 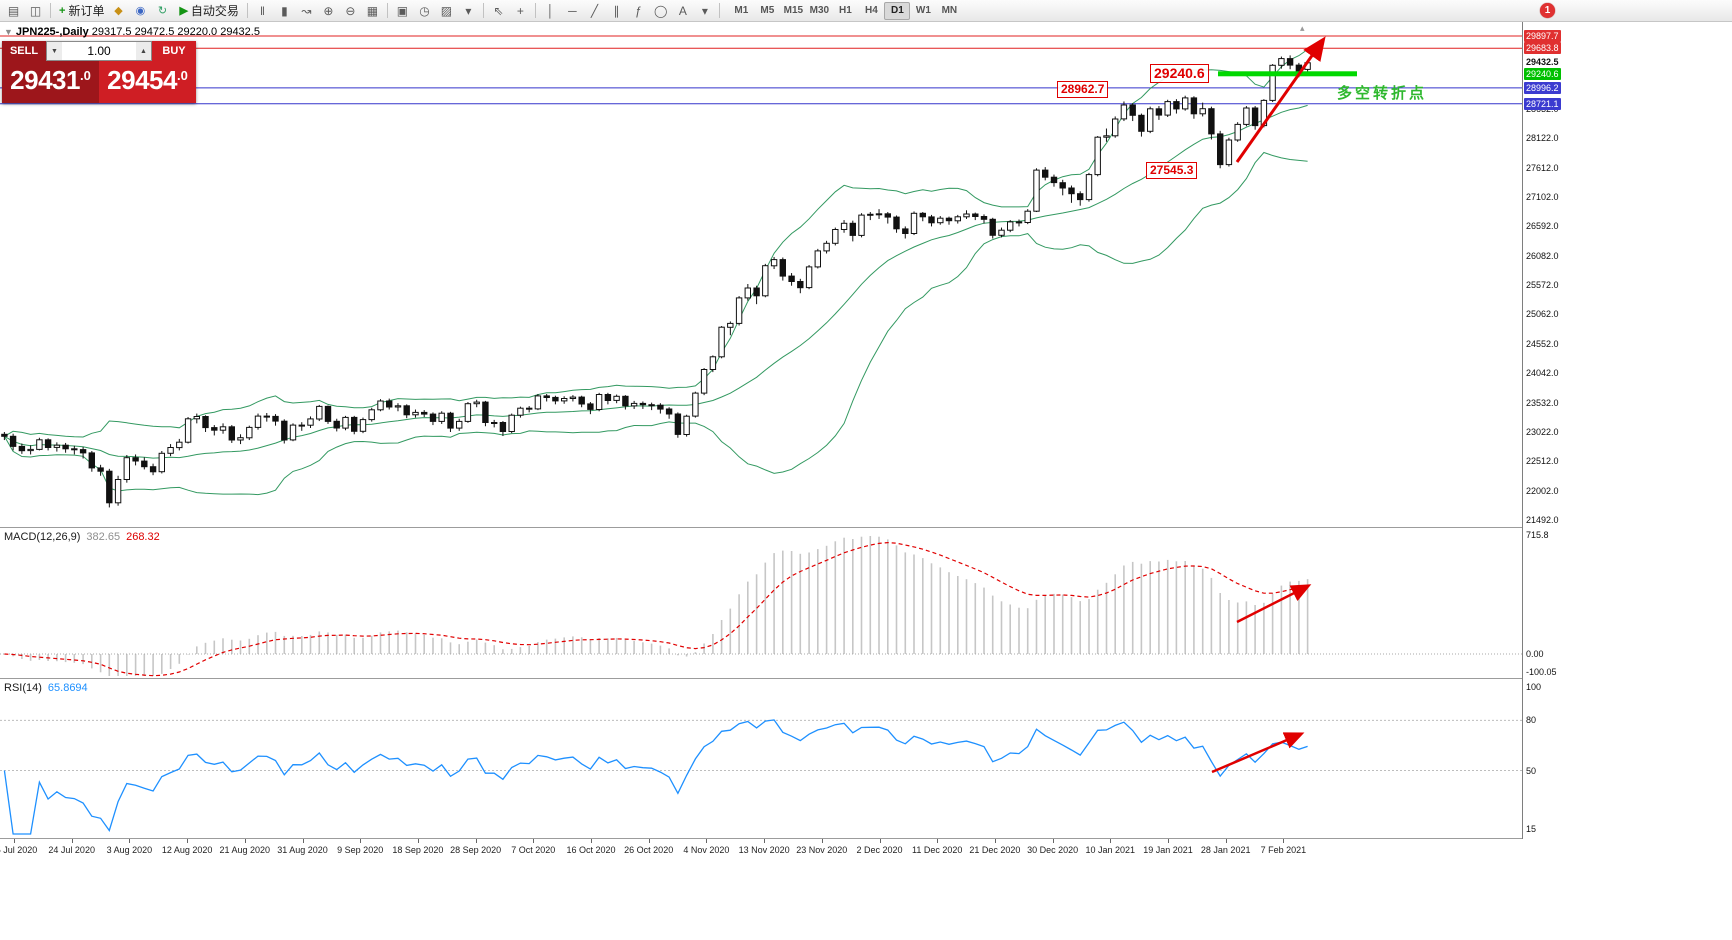 I want to click on sell-button: SELL, so click(x=24, y=51).